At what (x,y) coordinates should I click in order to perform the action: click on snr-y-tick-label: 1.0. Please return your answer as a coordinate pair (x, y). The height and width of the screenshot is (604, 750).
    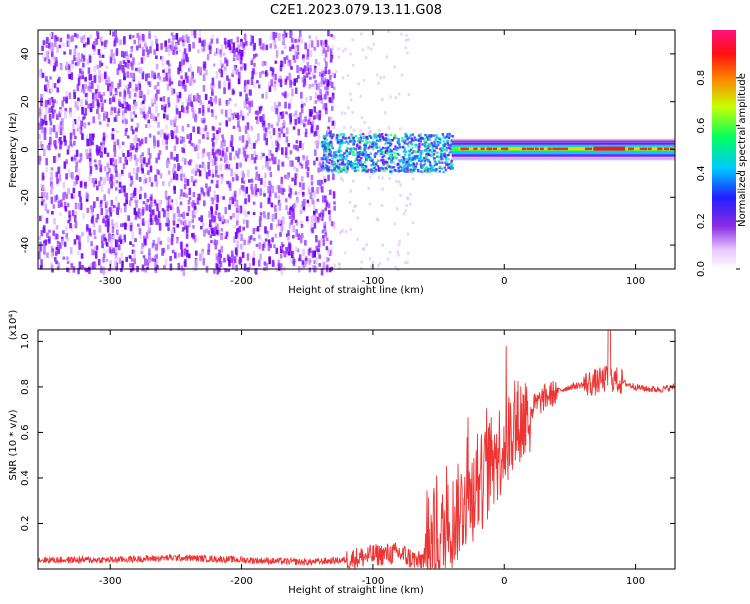
    Looking at the image, I should click on (25, 341).